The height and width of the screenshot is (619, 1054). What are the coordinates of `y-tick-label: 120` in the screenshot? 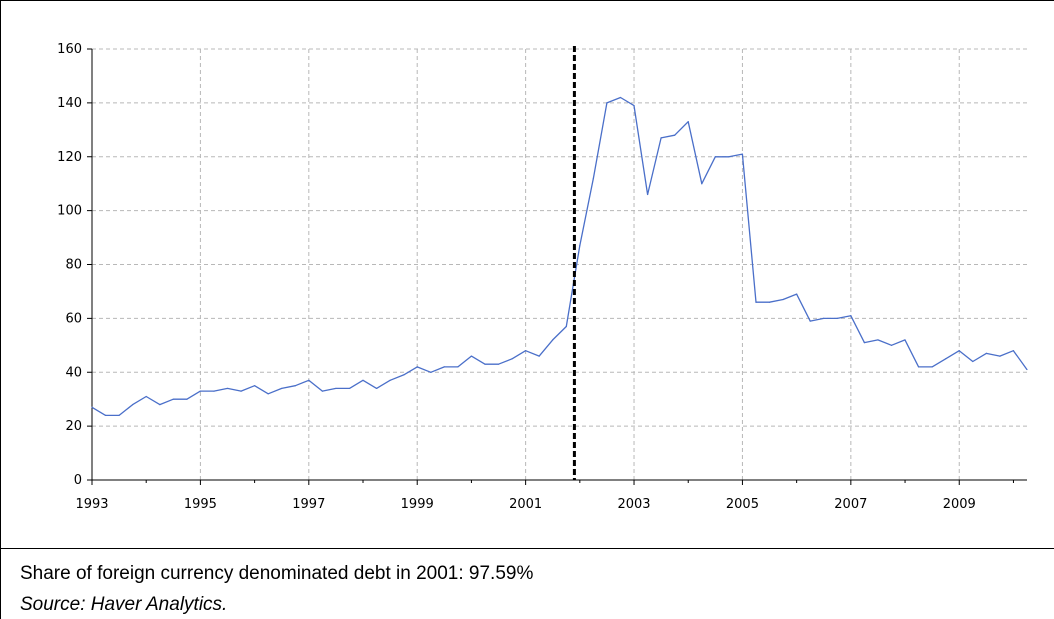 It's located at (69, 157).